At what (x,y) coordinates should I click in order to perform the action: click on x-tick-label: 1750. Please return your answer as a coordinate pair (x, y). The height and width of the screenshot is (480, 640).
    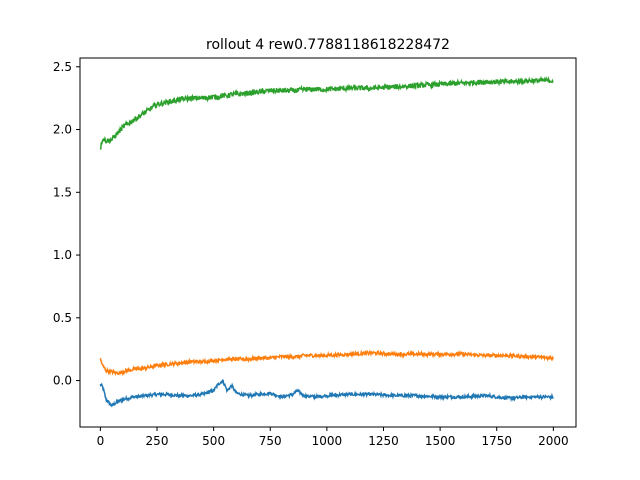
    Looking at the image, I should click on (496, 441).